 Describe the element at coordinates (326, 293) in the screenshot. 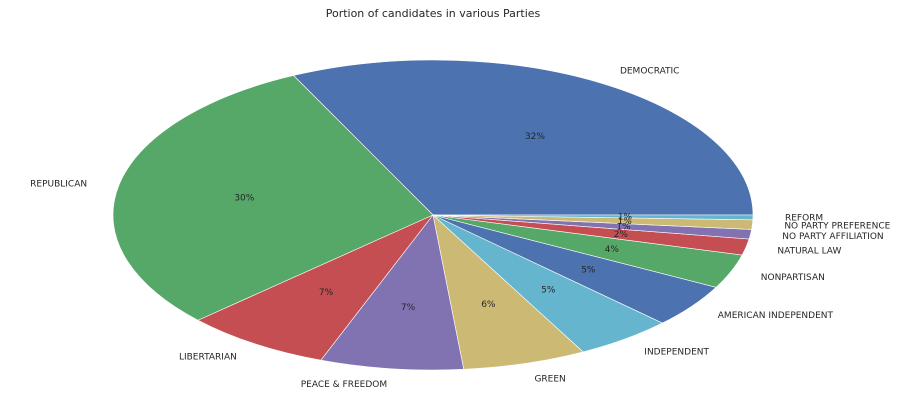

I see `pct-label-libertarian: 7%` at that location.